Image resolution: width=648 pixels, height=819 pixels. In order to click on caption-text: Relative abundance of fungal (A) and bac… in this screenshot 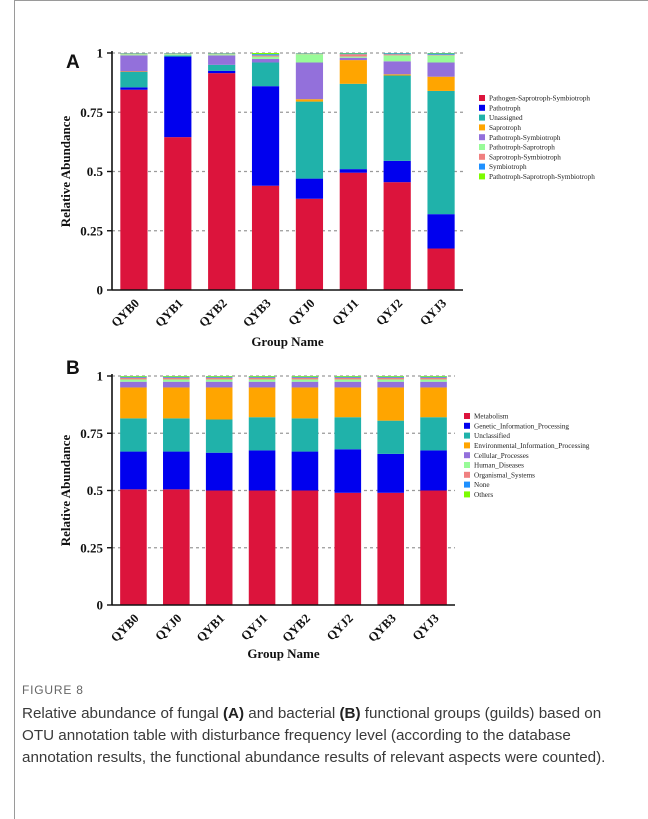, I will do `click(322, 736)`.